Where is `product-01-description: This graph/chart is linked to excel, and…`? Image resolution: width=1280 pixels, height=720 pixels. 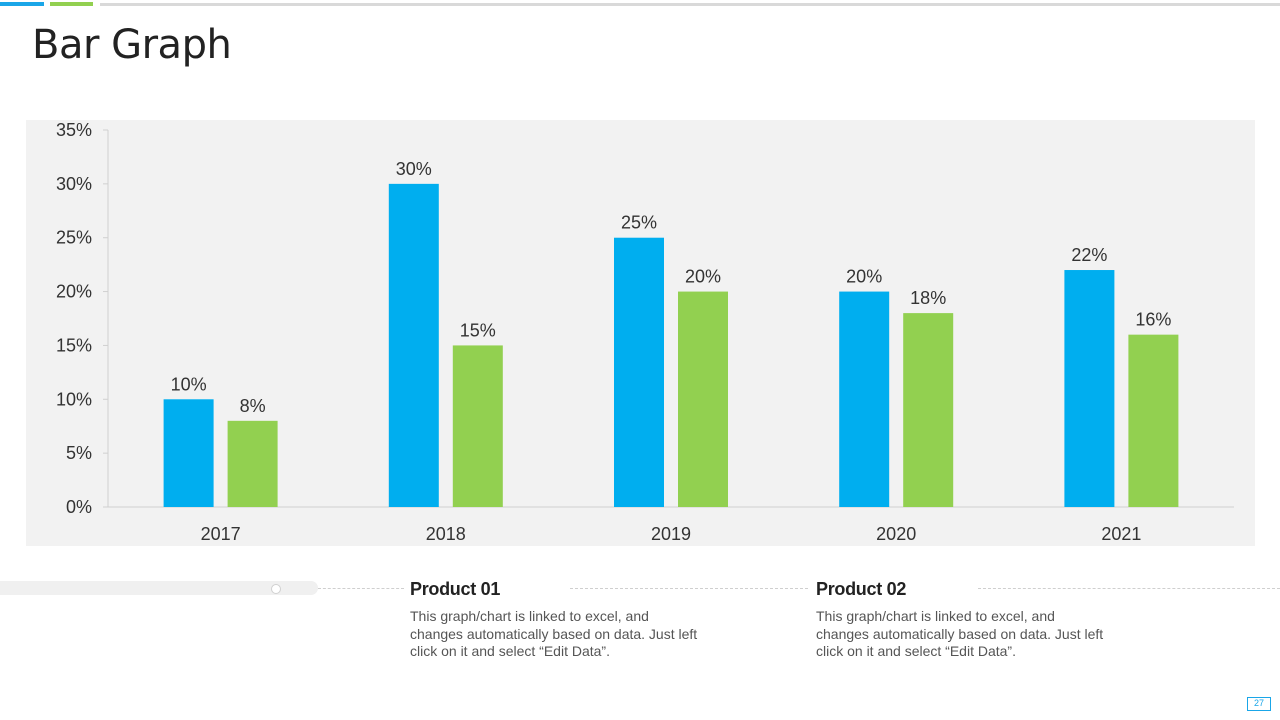 product-01-description: This graph/chart is linked to excel, and… is located at coordinates (554, 633).